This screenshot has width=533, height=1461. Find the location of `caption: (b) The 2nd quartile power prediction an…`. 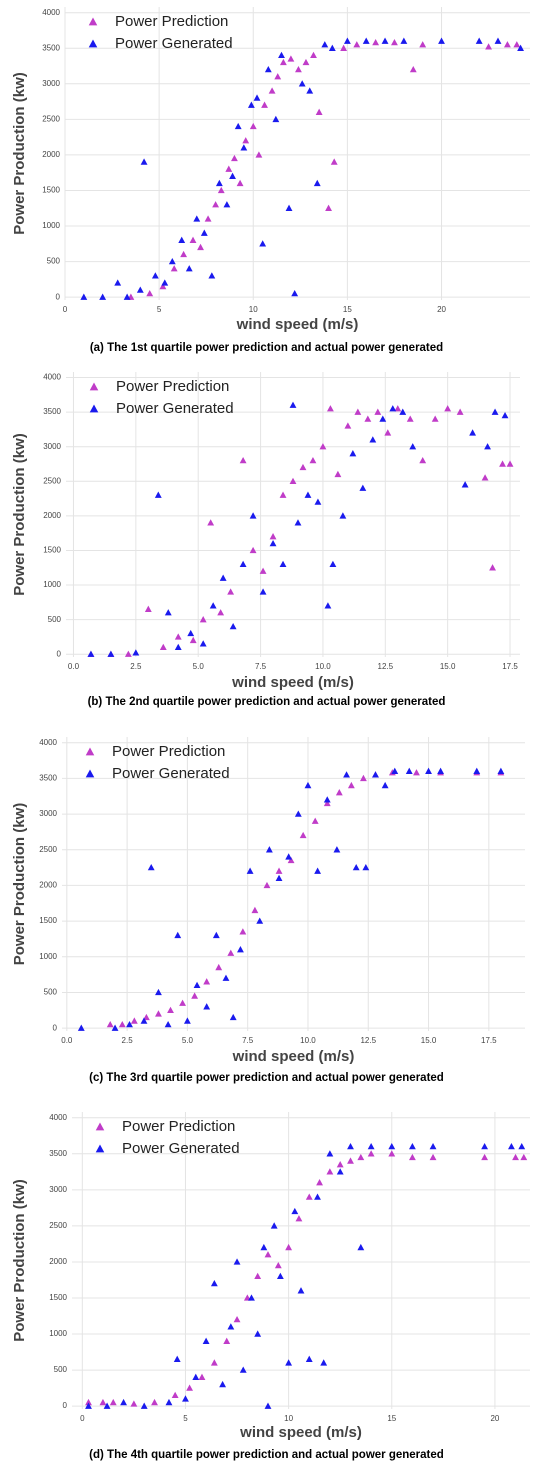

caption: (b) The 2nd quartile power prediction an… is located at coordinates (267, 702).